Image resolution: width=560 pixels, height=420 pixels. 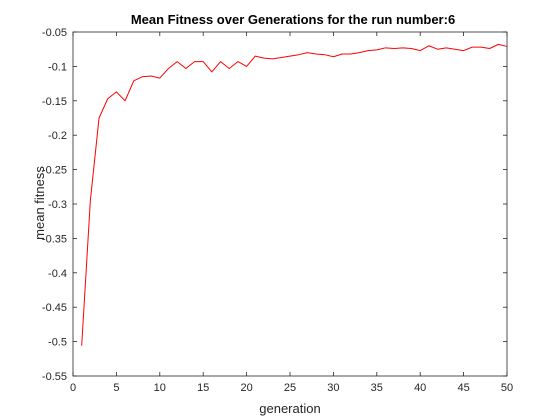 I want to click on y-tick-label: -0.2, so click(x=57, y=136).